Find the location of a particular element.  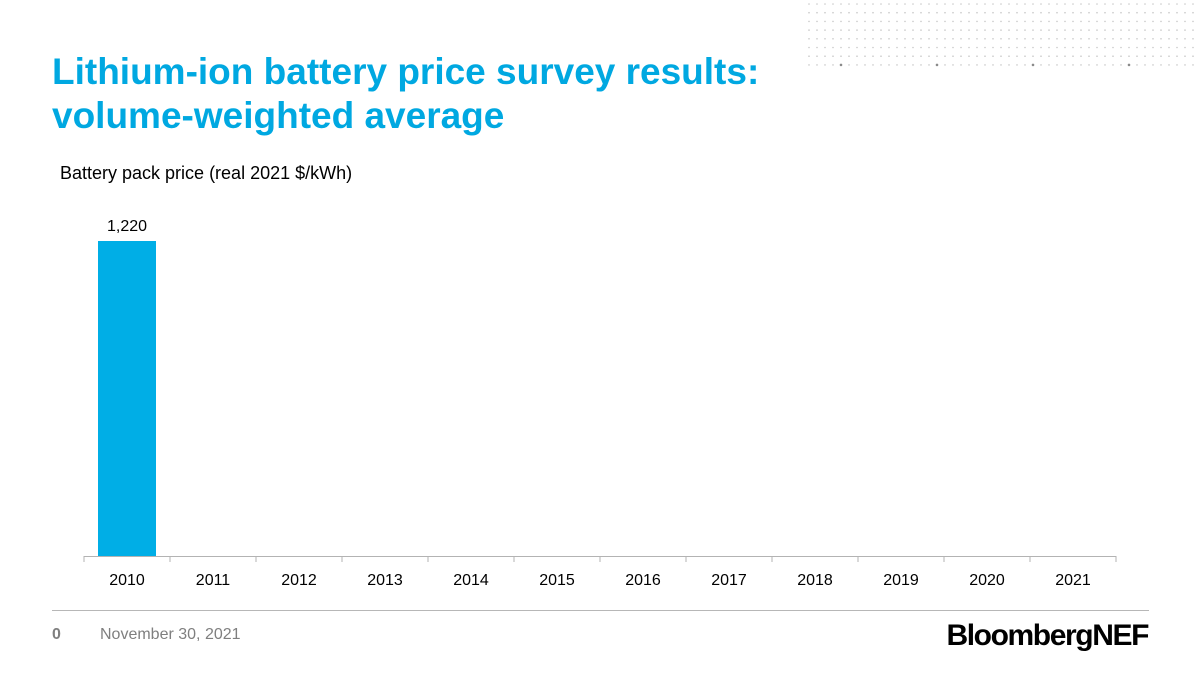

bloombergnef-logo: BloombergNEF is located at coordinates (1047, 635).